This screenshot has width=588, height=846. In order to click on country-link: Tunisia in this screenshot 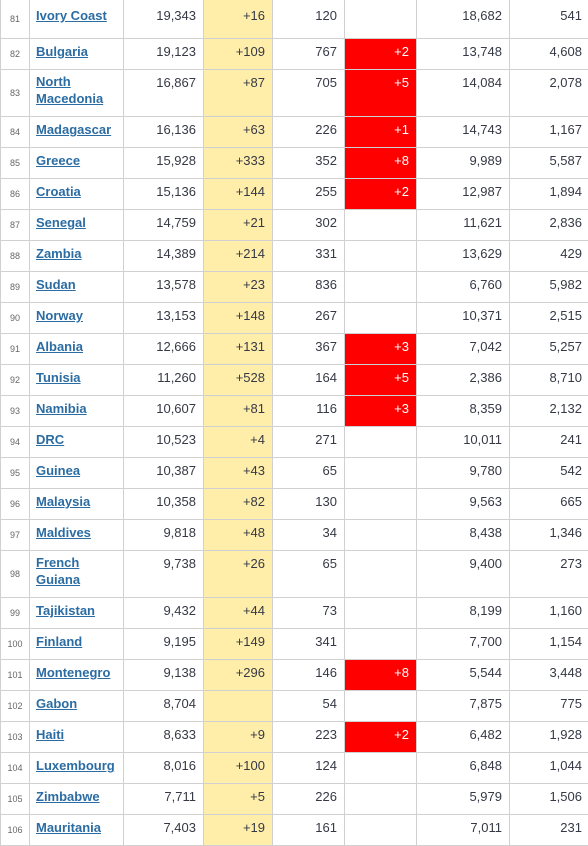, I will do `click(58, 377)`.